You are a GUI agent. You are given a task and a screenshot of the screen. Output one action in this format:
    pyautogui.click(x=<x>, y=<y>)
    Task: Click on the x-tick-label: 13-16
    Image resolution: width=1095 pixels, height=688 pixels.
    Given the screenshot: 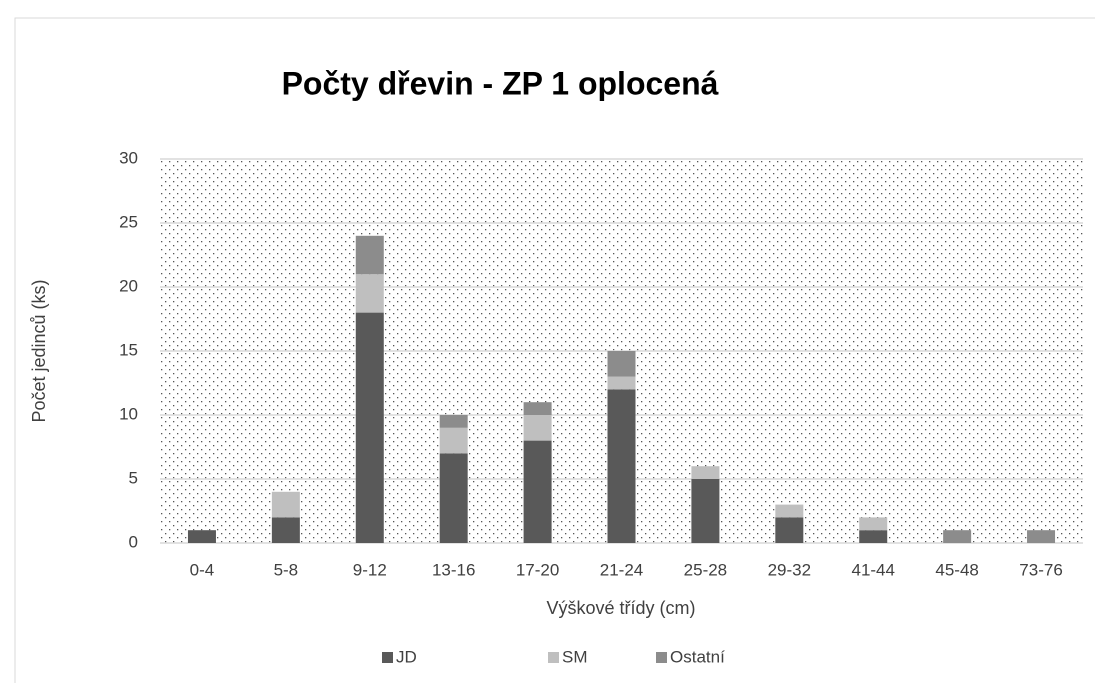 What is the action you would take?
    pyautogui.click(x=453, y=569)
    